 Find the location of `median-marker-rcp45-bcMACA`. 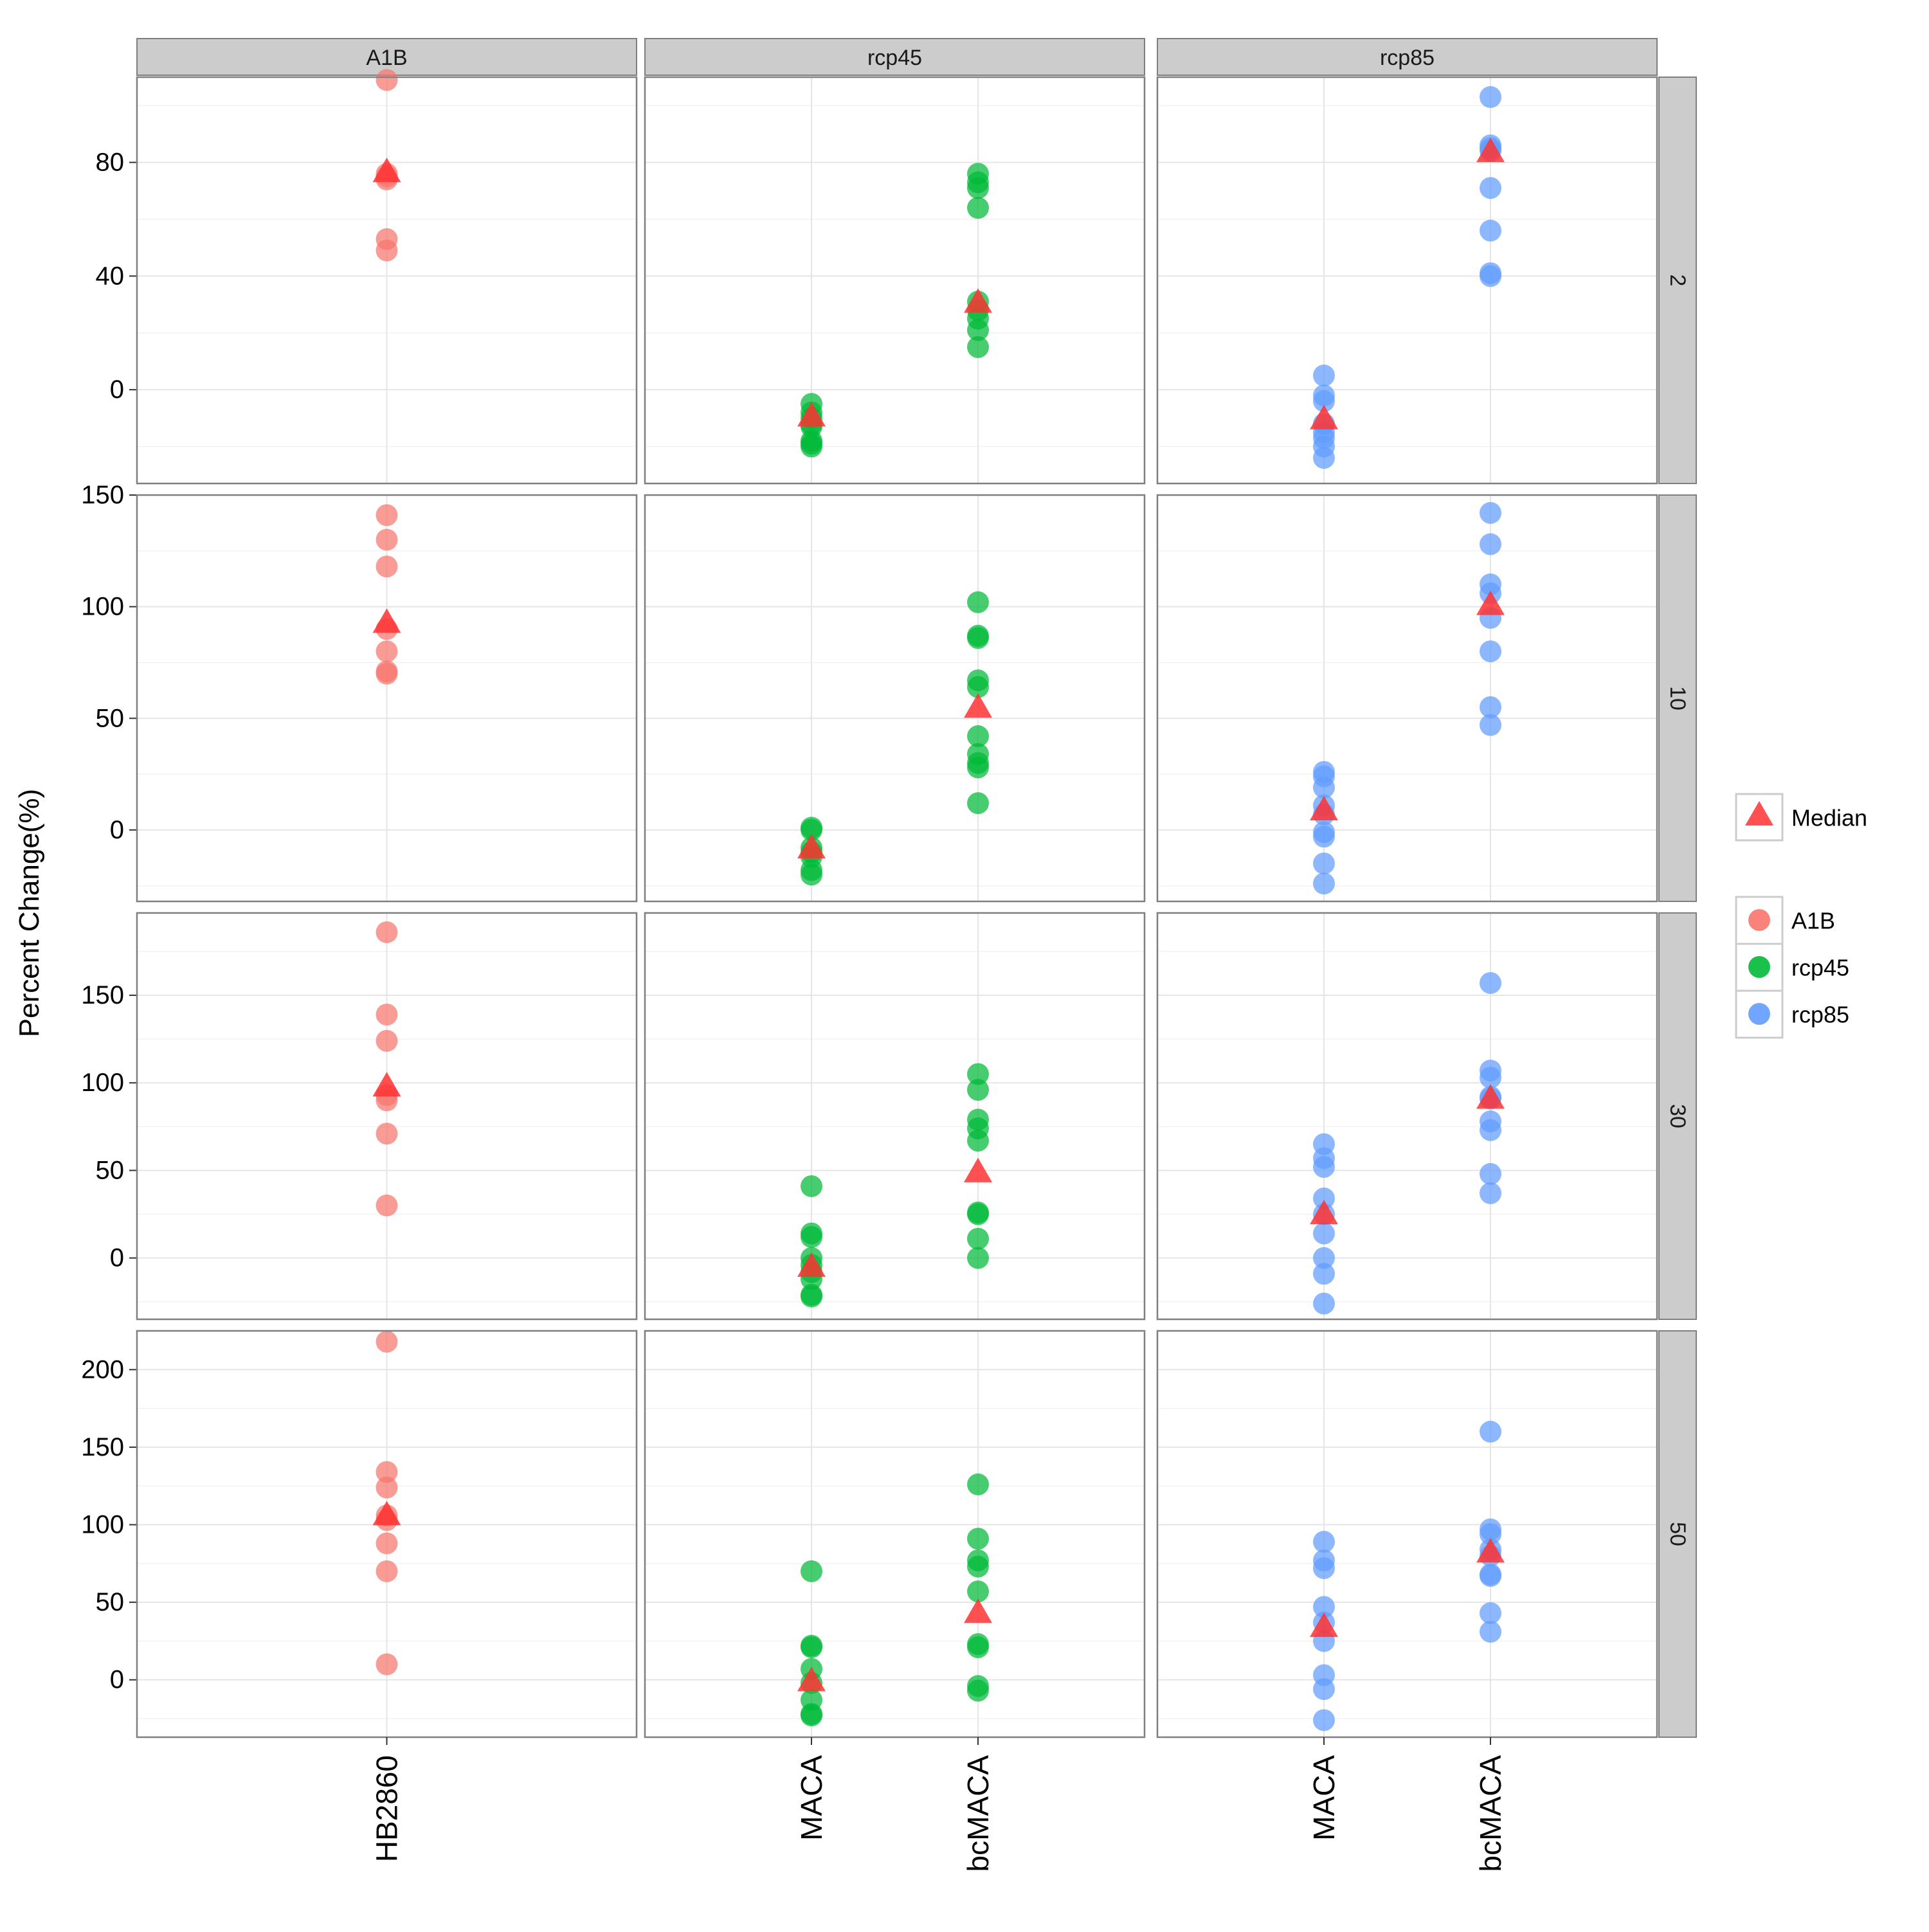

median-marker-rcp45-bcMACA is located at coordinates (978, 1169).